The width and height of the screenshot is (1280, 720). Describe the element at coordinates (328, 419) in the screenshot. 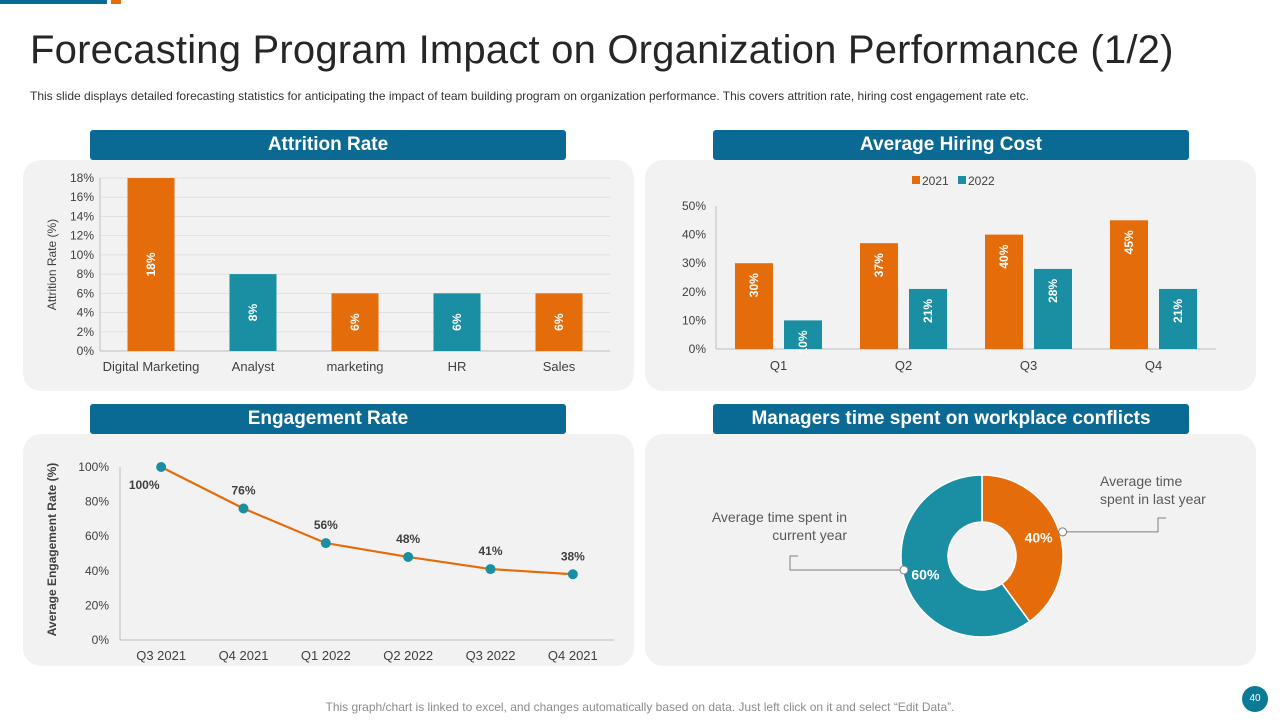

I see `engagement-header: Engagement Rate` at that location.